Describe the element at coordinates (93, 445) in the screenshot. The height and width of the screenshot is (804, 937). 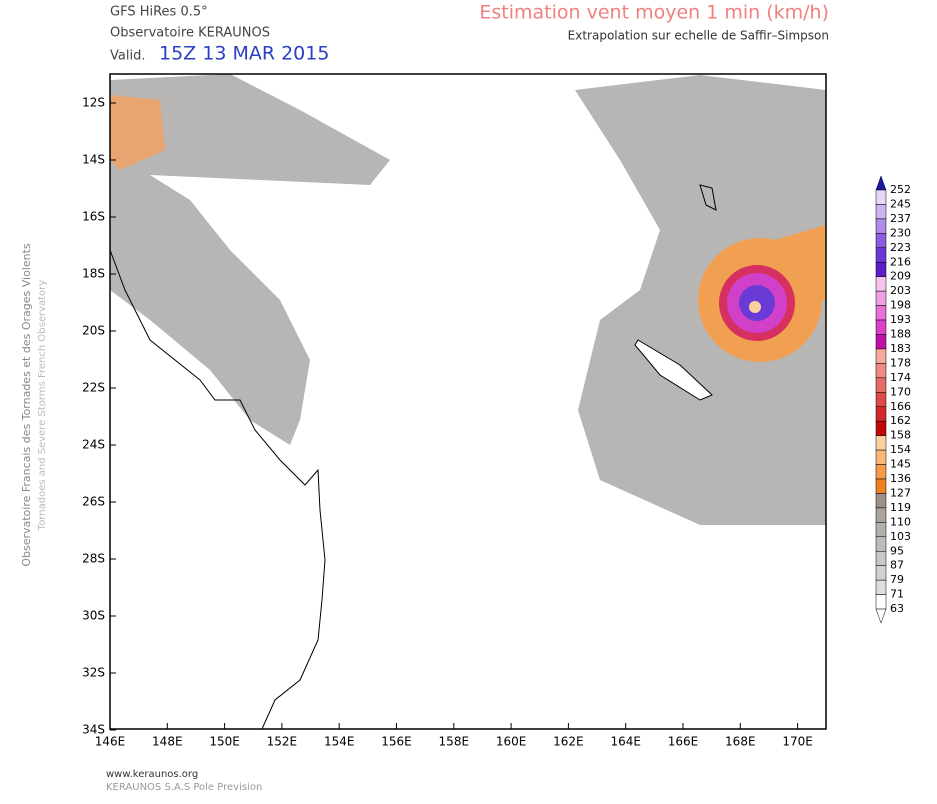
I see `lat-label: 24S` at that location.